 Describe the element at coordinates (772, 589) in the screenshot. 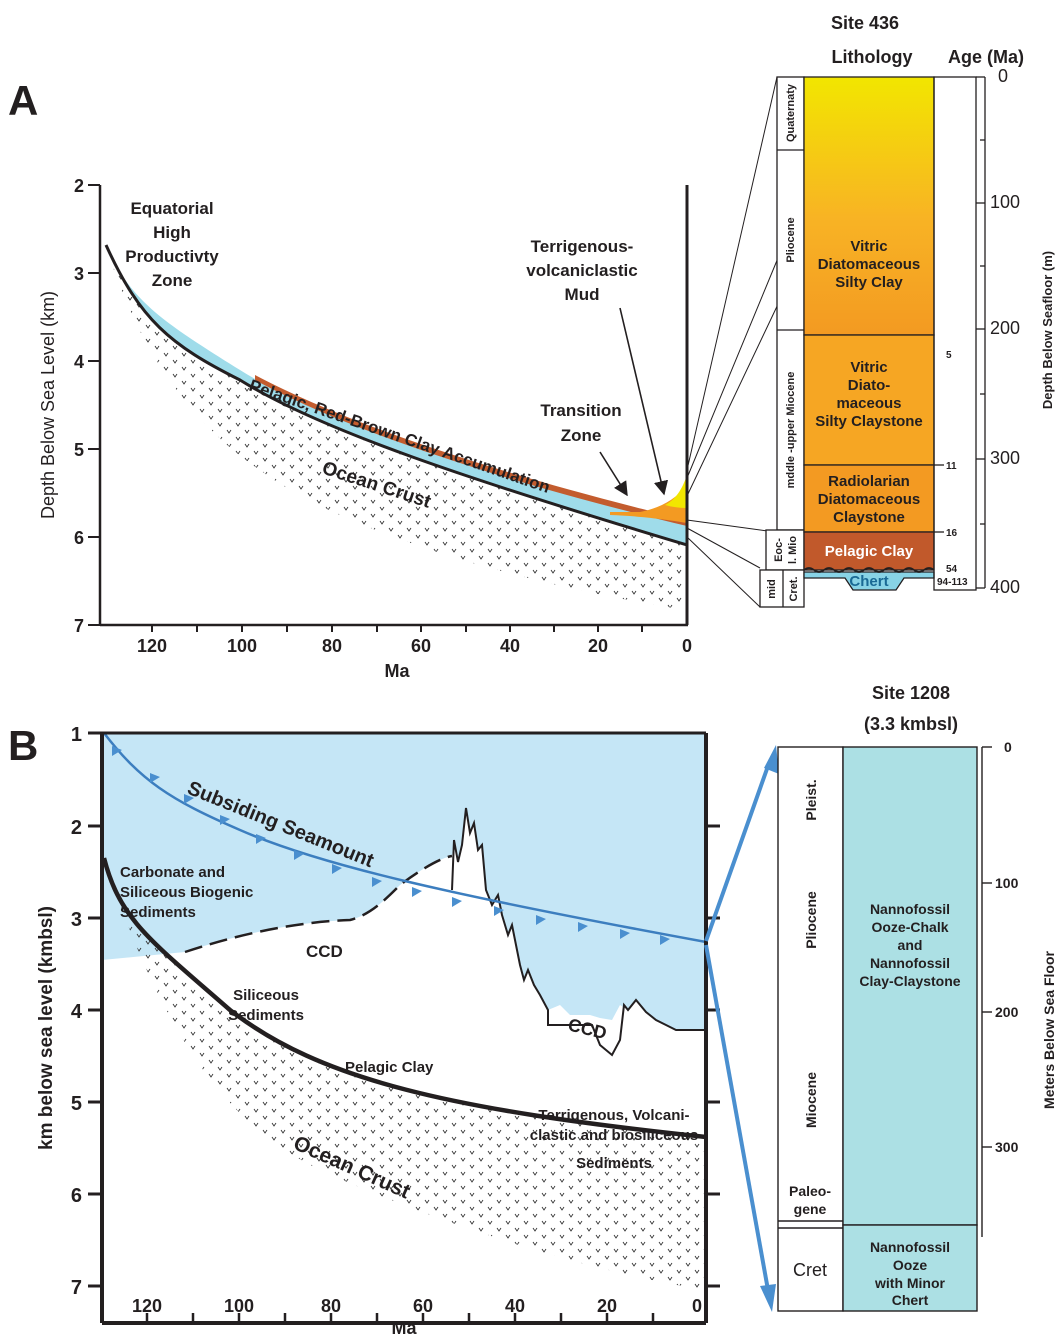

I see `svg-text: mid` at that location.